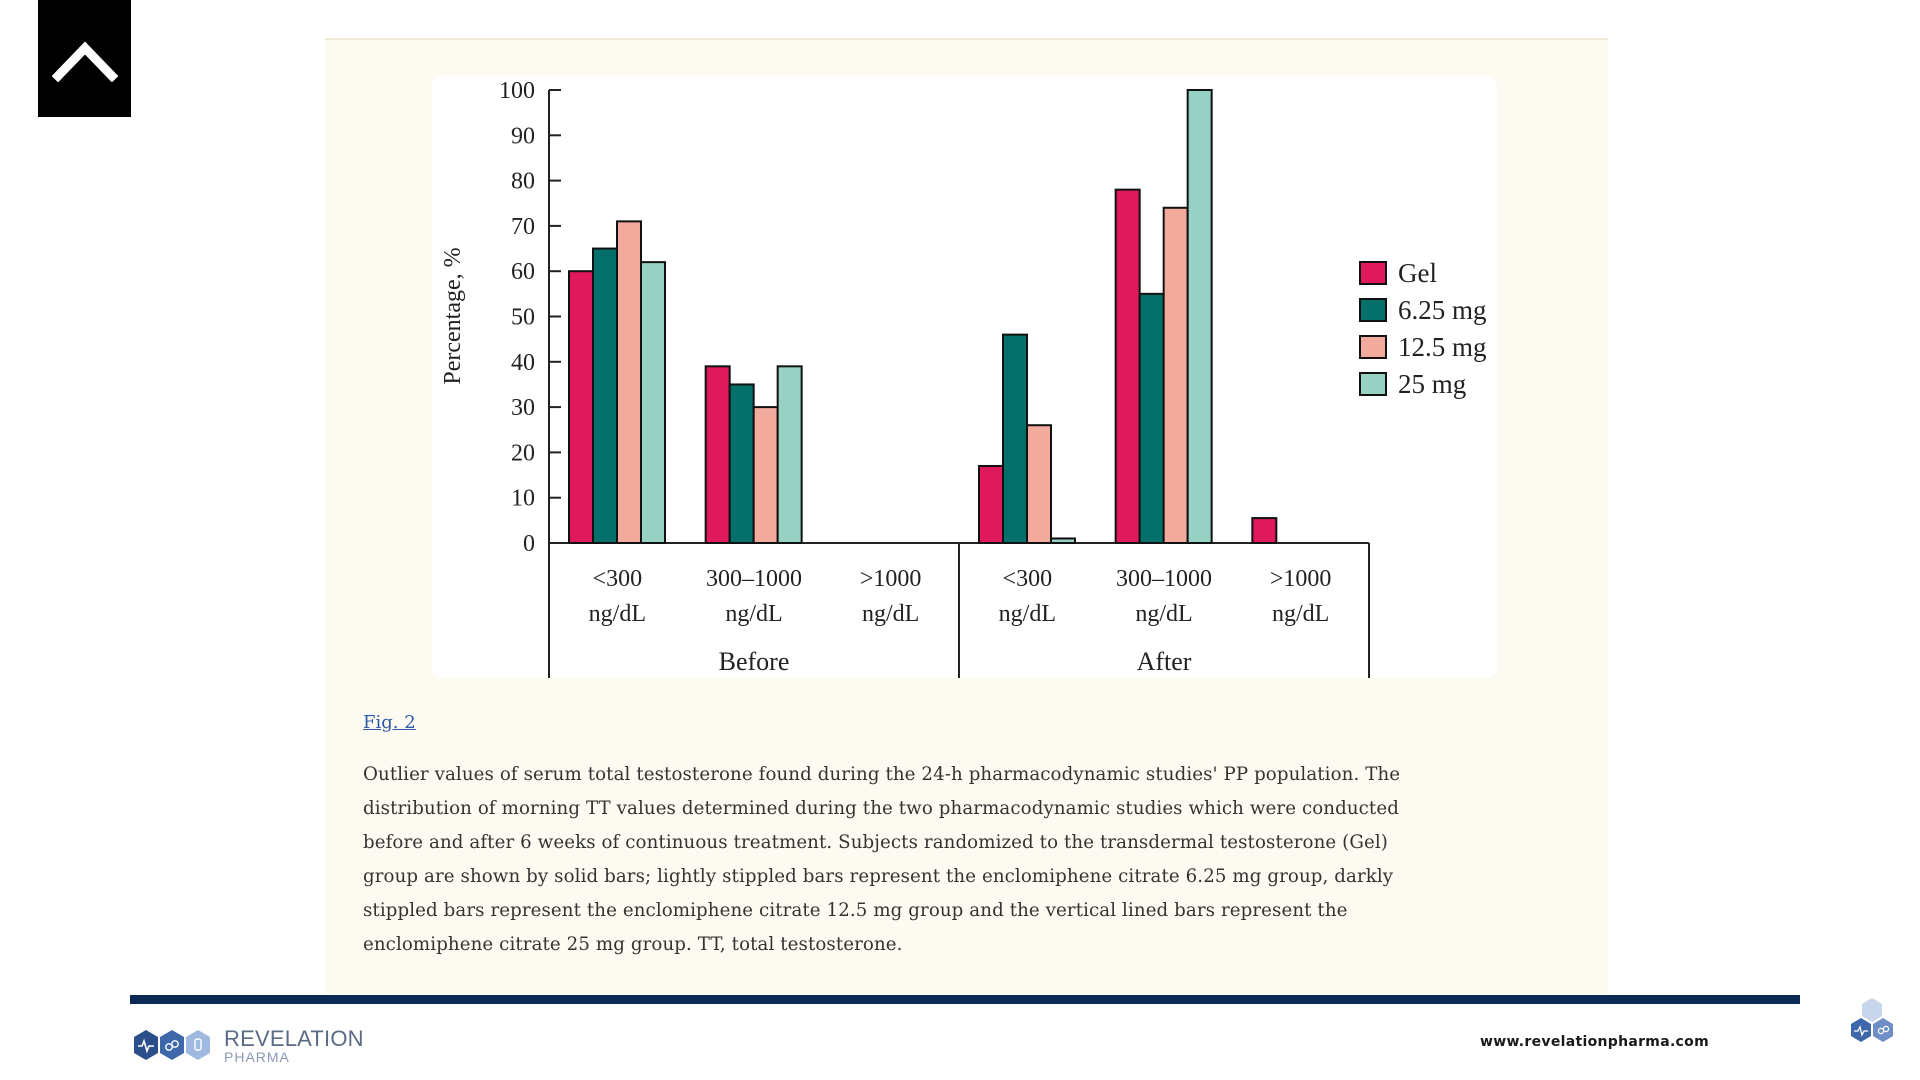  I want to click on y-tick-label: 80, so click(523, 182).